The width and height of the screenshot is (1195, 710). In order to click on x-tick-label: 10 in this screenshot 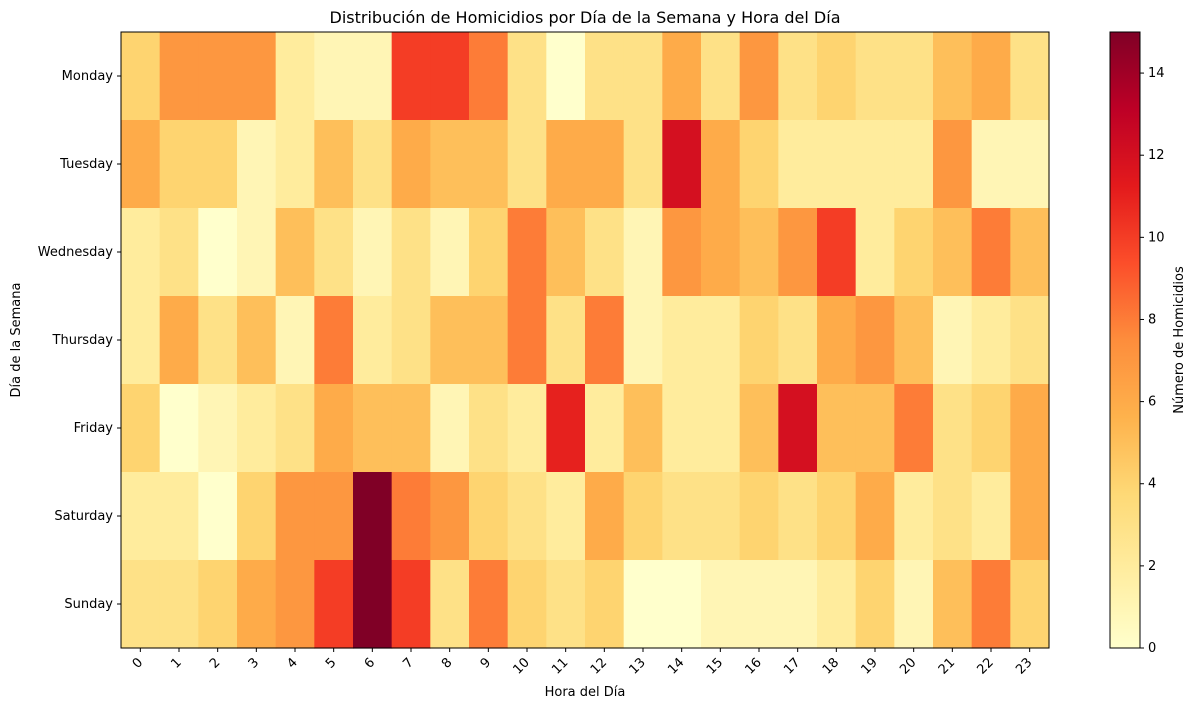, I will do `click(522, 666)`.